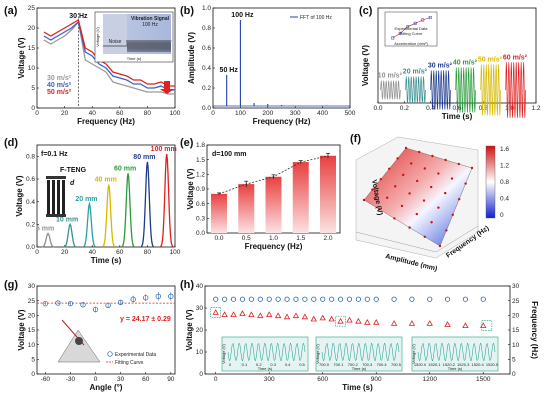  Describe the element at coordinates (175, 113) in the screenshot. I see `panel-a-x-tick-label: 100` at that location.